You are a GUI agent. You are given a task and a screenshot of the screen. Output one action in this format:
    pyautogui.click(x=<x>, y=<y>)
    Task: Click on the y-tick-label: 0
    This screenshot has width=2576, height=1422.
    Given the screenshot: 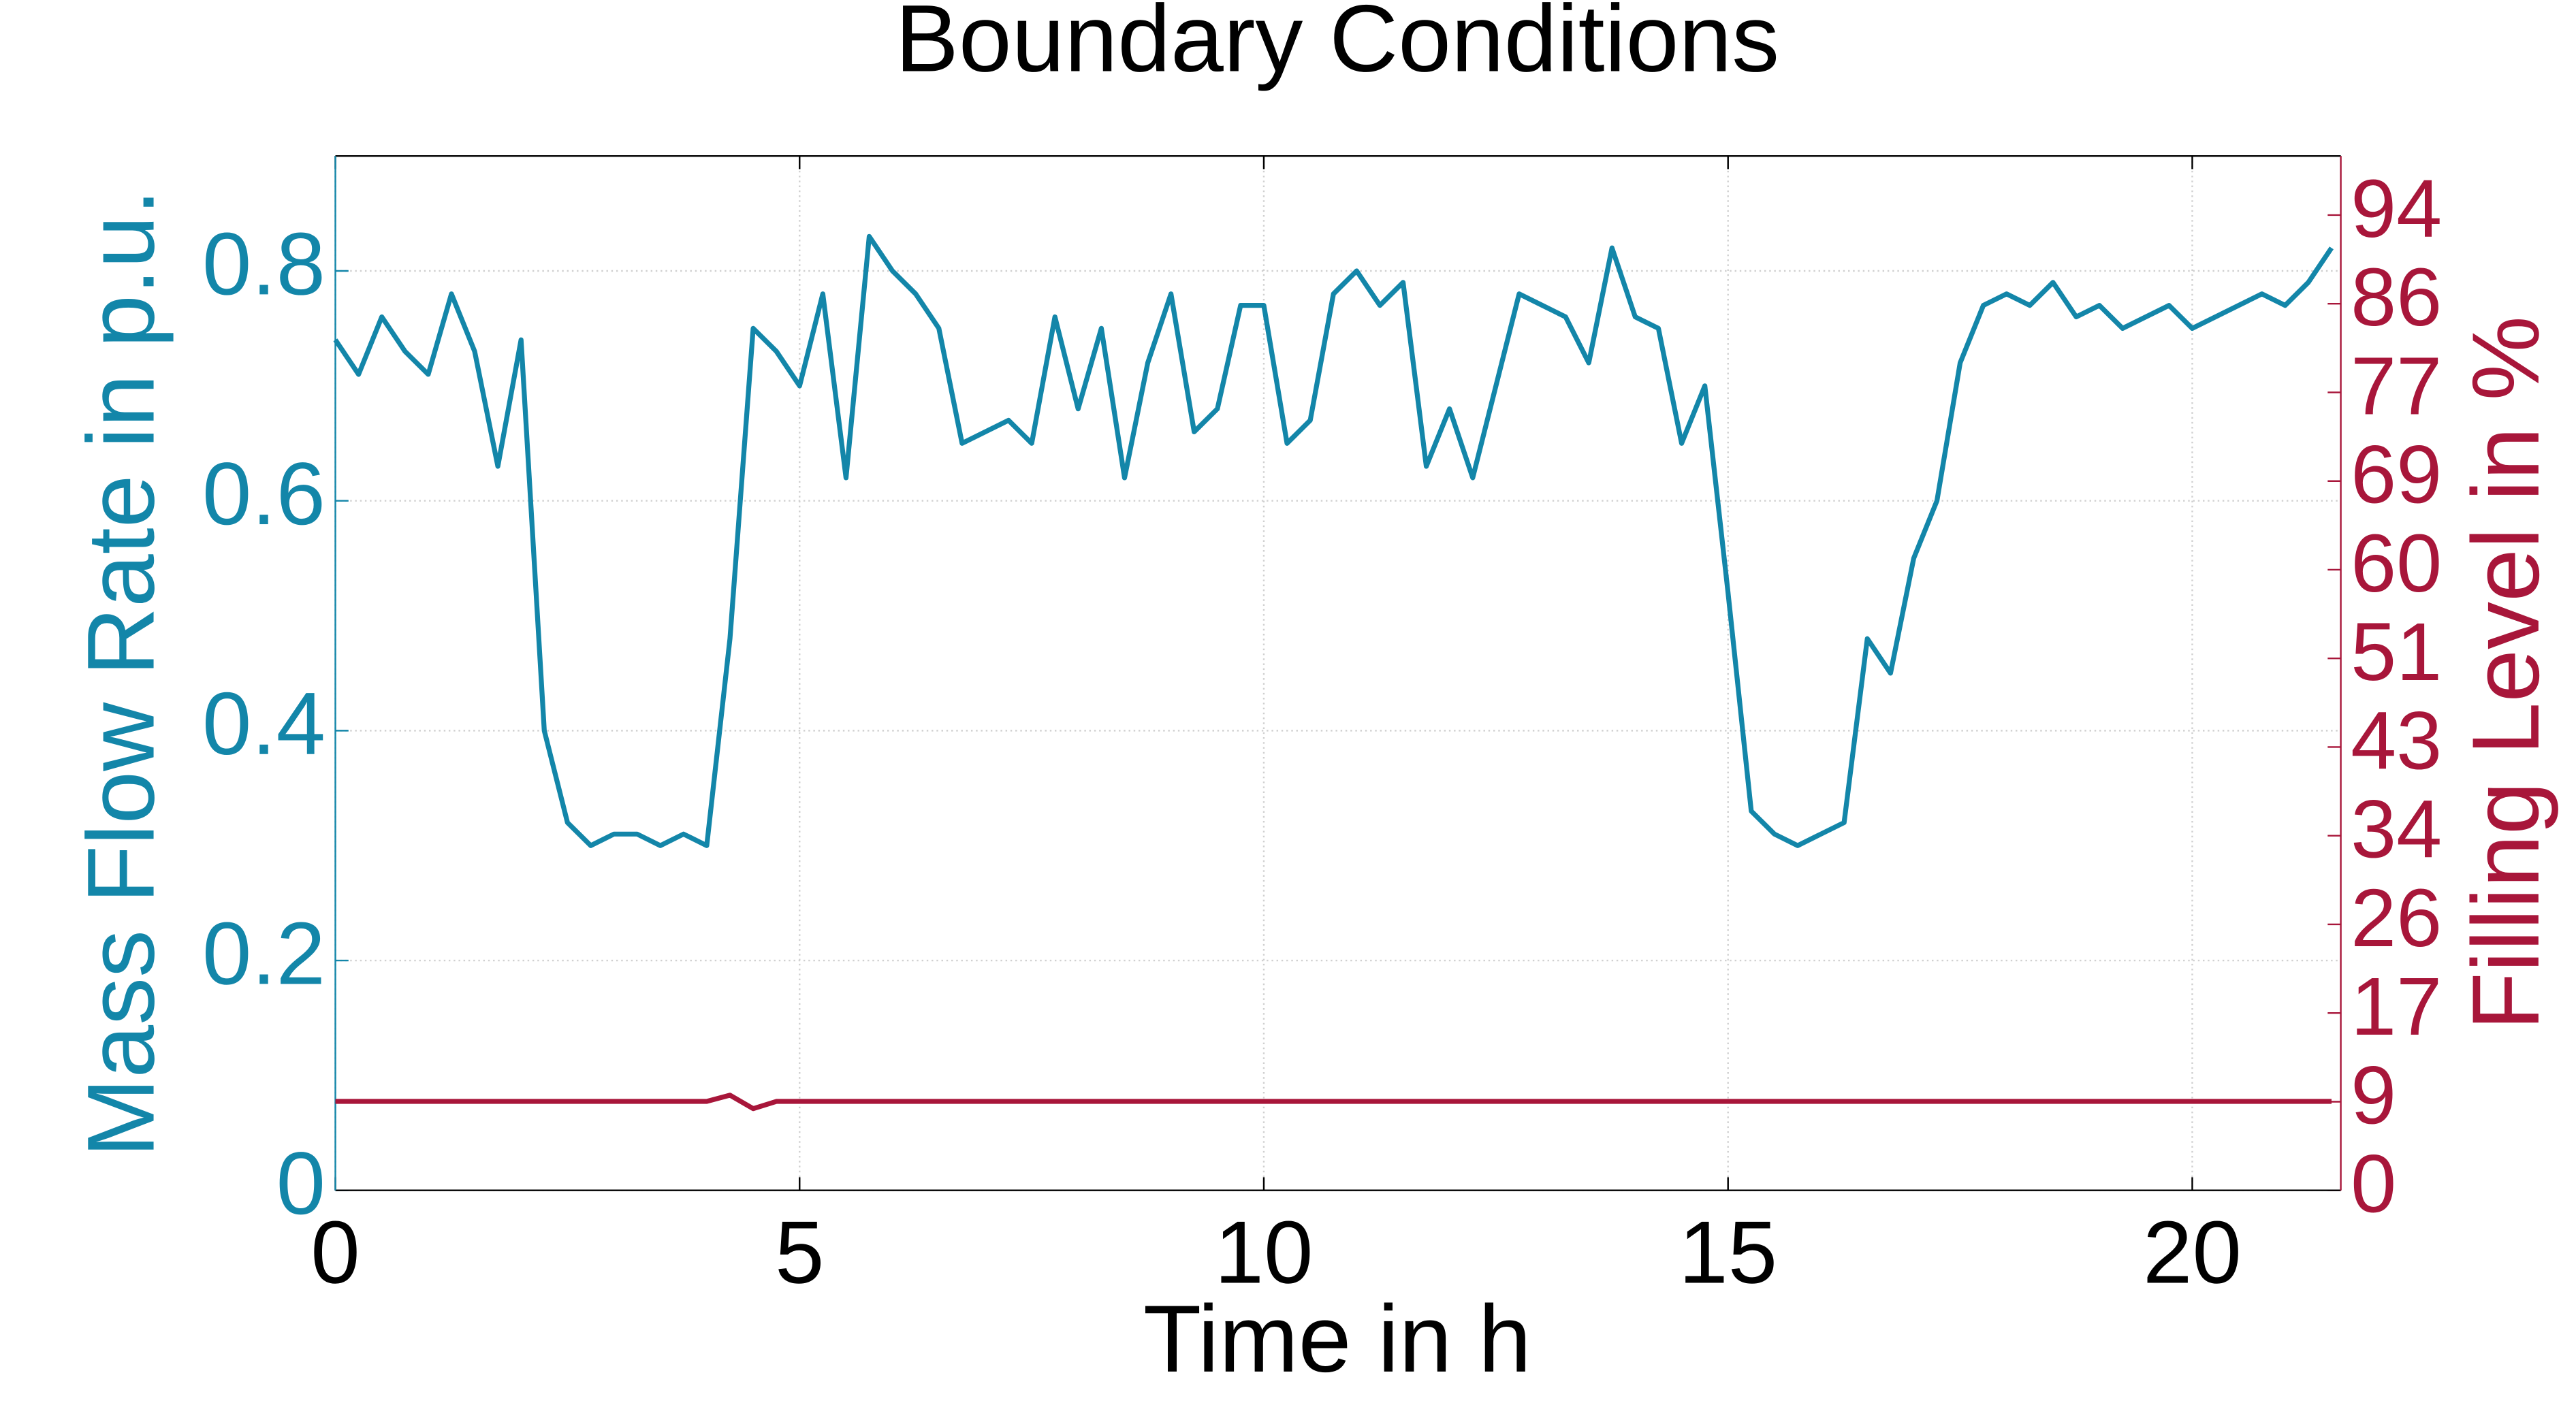 What is the action you would take?
    pyautogui.click(x=300, y=1183)
    